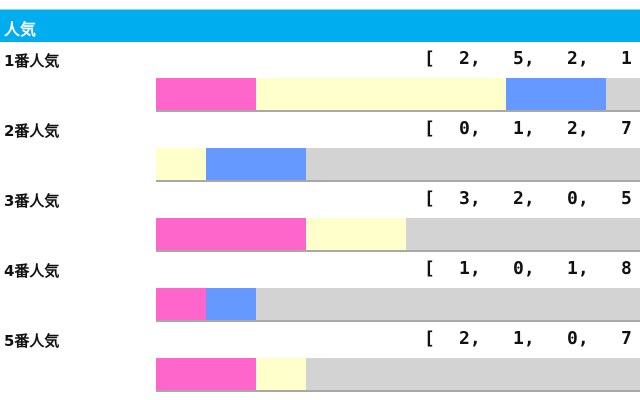 Image resolution: width=640 pixels, height=400 pixels. Describe the element at coordinates (320, 25) in the screenshot. I see `section-header: 人気` at that location.